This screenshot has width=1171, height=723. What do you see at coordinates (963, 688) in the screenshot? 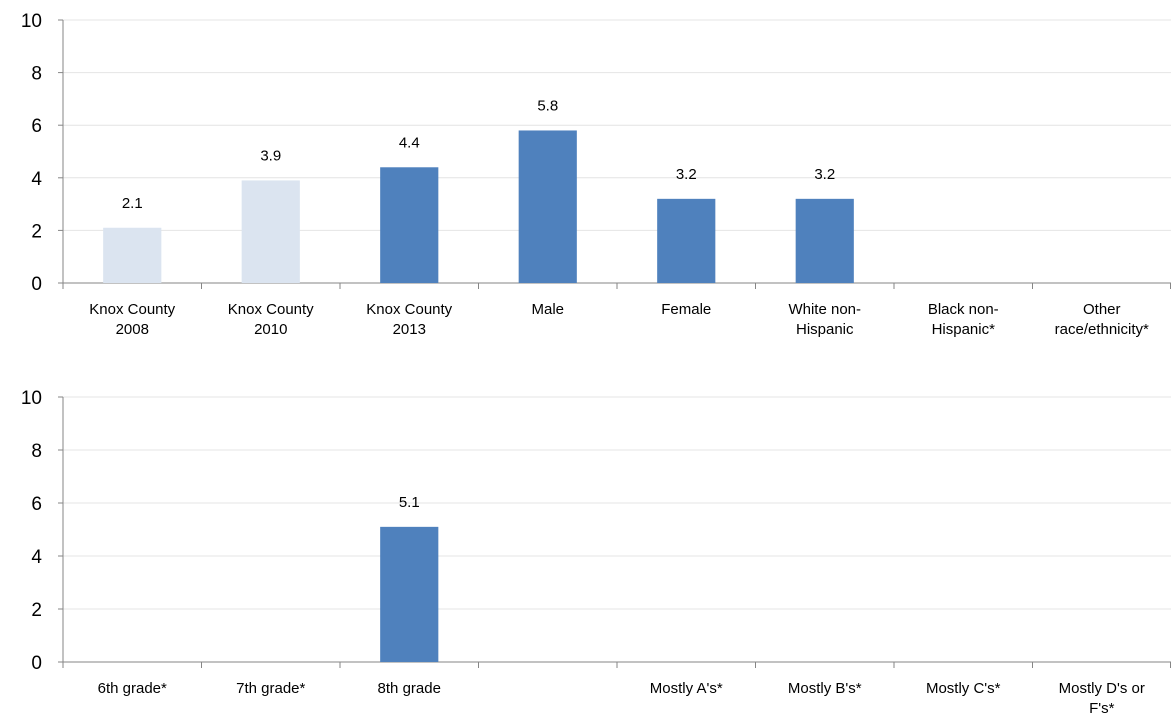
I see `x-tick-label: Mostly C's*` at bounding box center [963, 688].